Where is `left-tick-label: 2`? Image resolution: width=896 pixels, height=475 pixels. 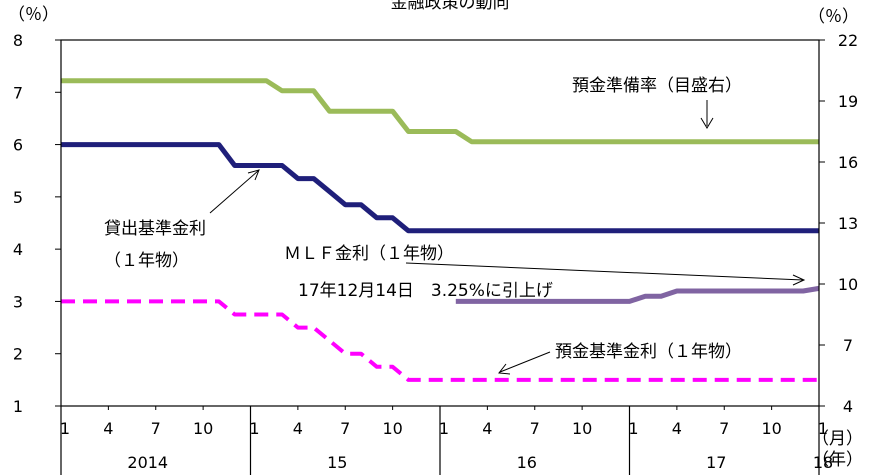
left-tick-label: 2 is located at coordinates (18, 354).